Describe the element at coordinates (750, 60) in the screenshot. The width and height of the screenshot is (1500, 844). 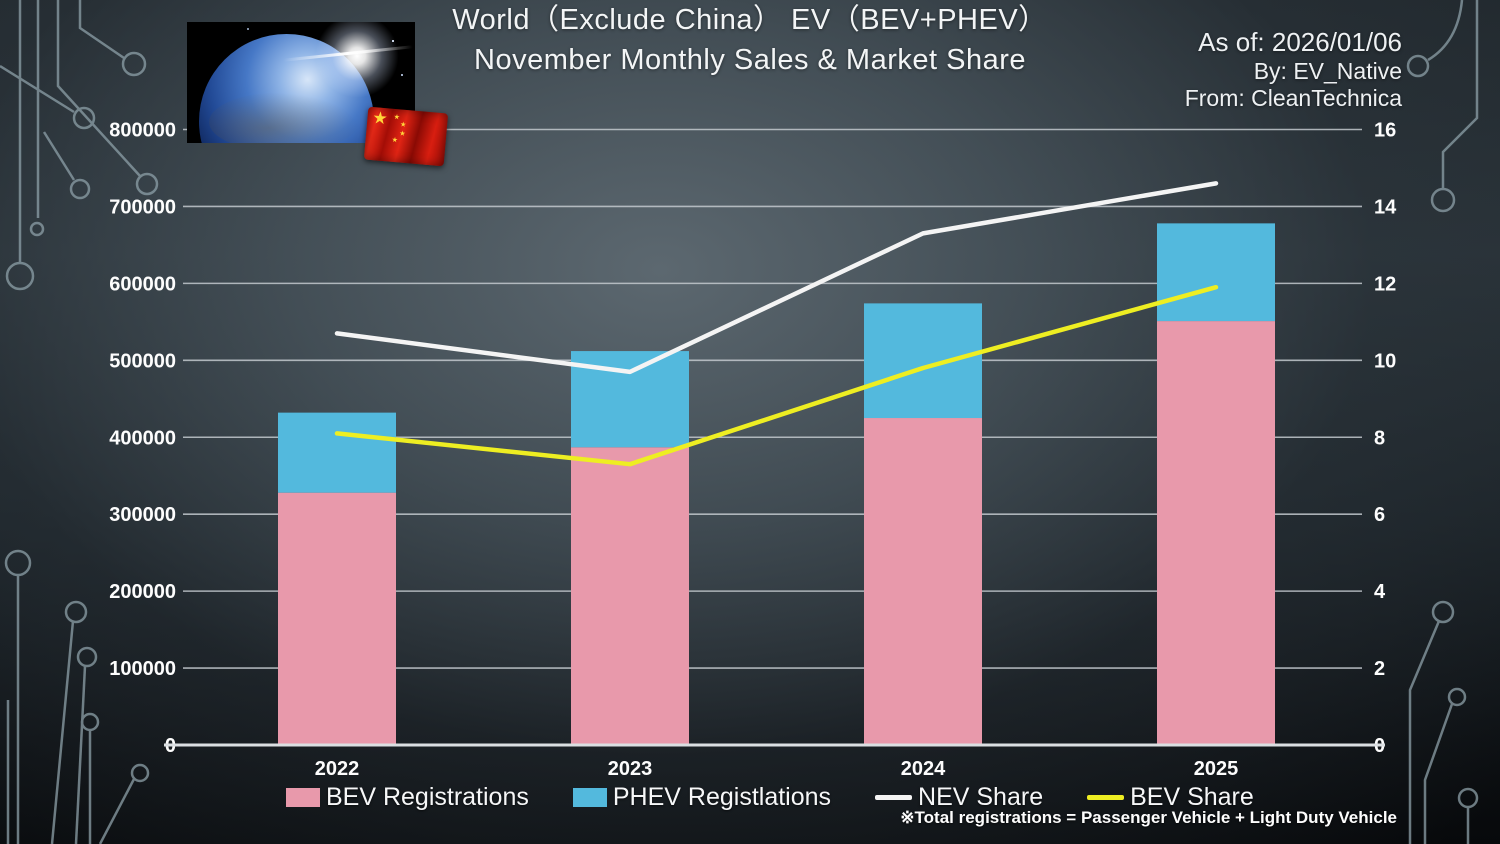
I see `chart-title-line2: November Monthly Sales & Market Share` at that location.